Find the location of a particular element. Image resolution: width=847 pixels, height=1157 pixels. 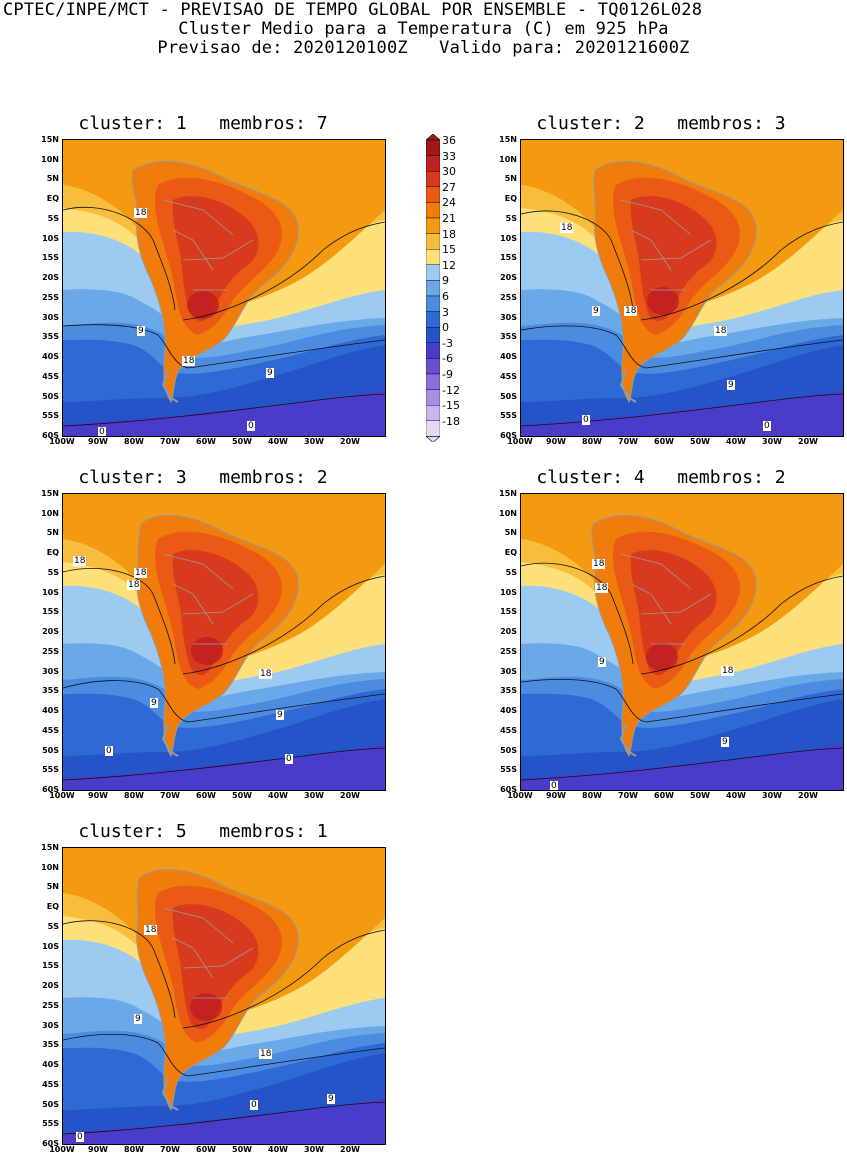

temperature-map: 18 18 18 18 9 9 0 0 is located at coordinates (224, 642).